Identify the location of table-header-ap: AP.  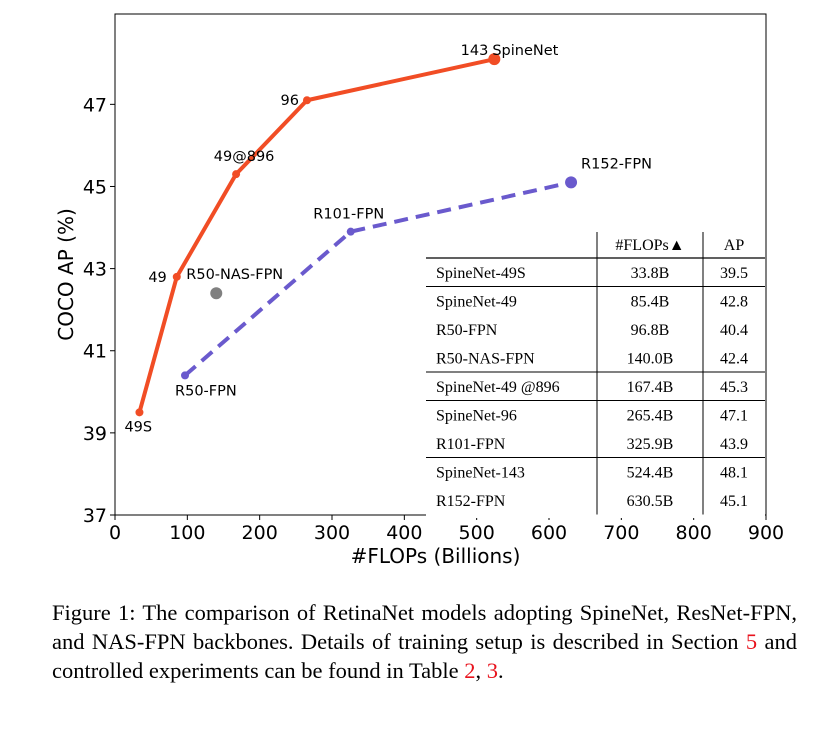
(734, 245).